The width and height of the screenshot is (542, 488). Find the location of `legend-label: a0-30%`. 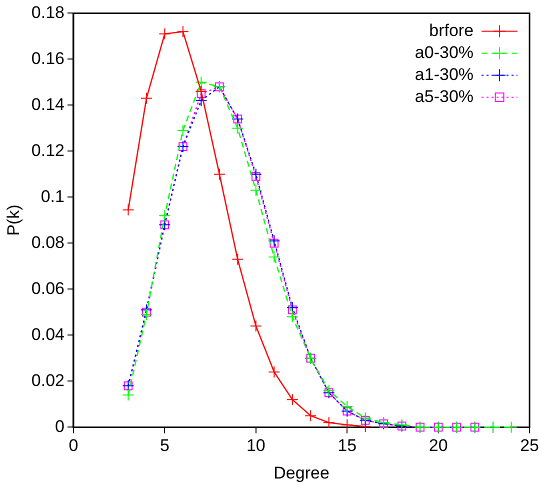

legend-label: a0-30% is located at coordinates (444, 52).